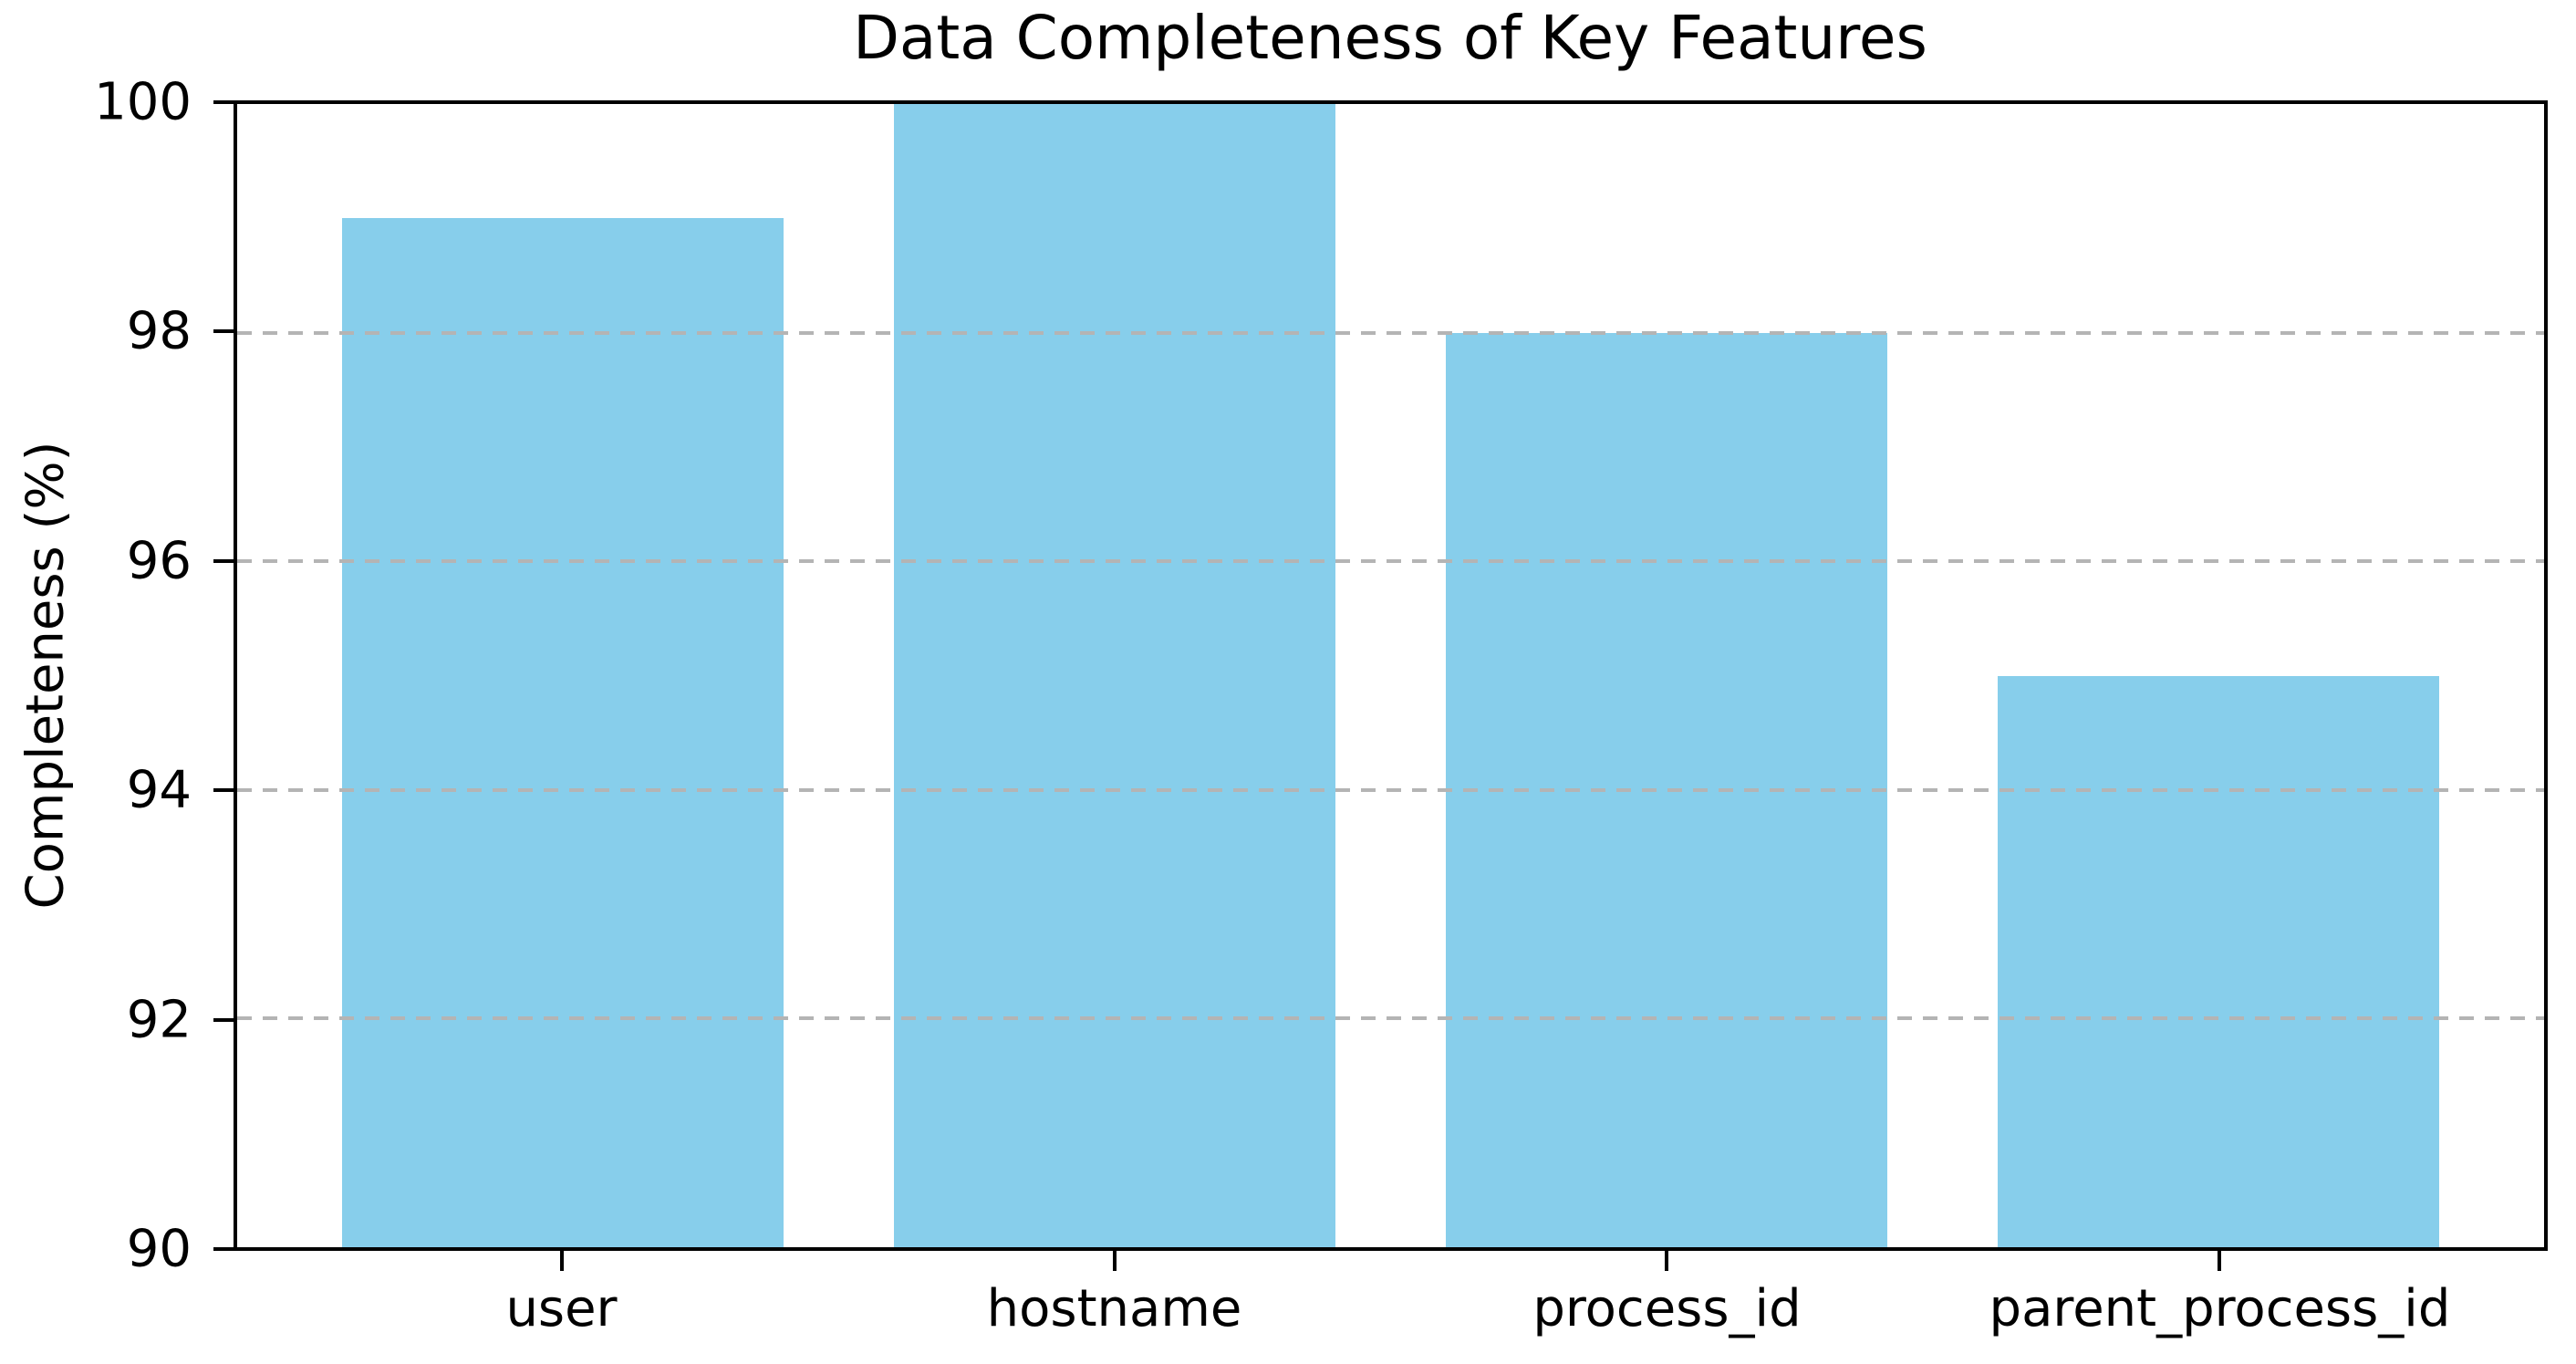 This screenshot has height=1364, width=2576. What do you see at coordinates (1391, 789) in the screenshot?
I see `gridline-y94` at bounding box center [1391, 789].